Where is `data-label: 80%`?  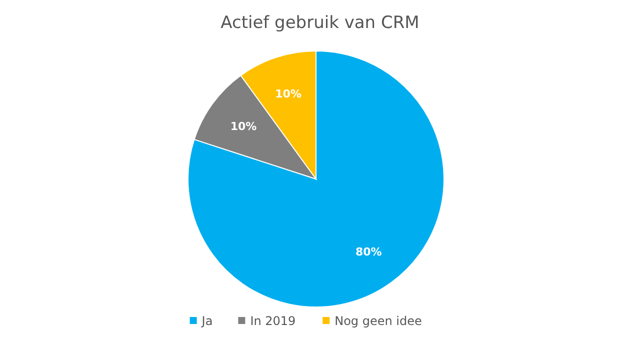 data-label: 80% is located at coordinates (368, 251).